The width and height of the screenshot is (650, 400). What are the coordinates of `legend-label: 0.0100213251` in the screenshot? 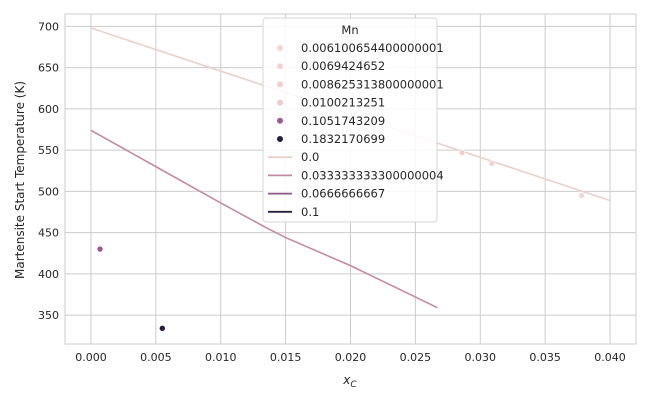 It's located at (343, 103).